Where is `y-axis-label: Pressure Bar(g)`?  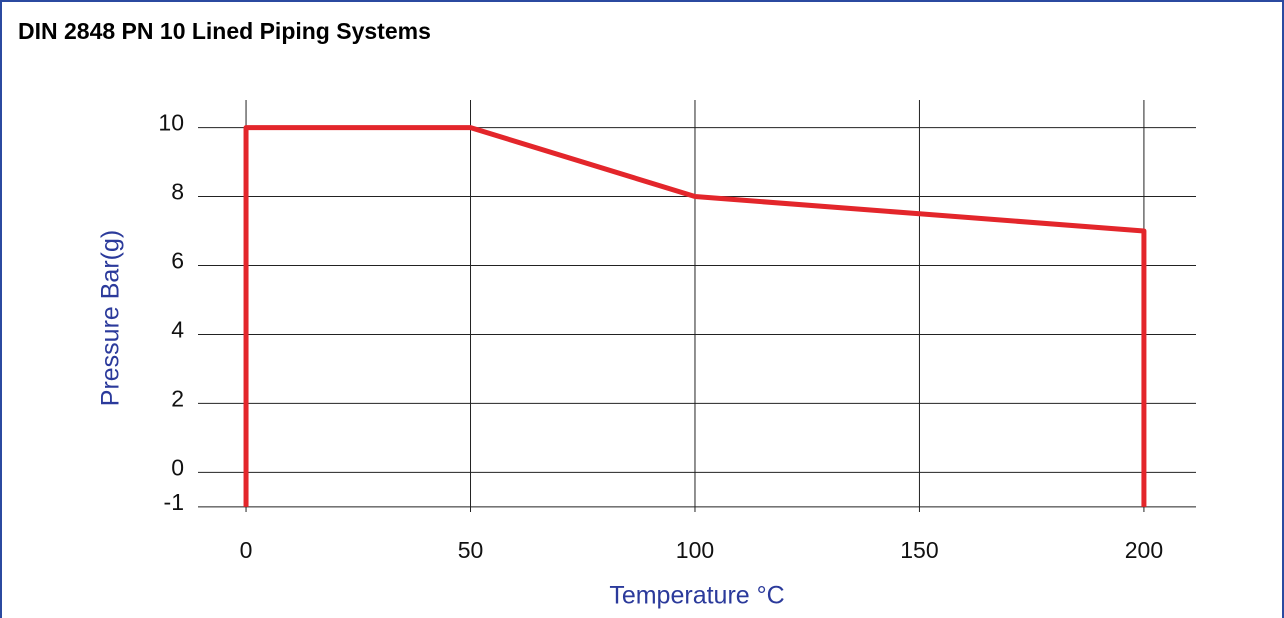
y-axis-label: Pressure Bar(g) is located at coordinates (111, 318).